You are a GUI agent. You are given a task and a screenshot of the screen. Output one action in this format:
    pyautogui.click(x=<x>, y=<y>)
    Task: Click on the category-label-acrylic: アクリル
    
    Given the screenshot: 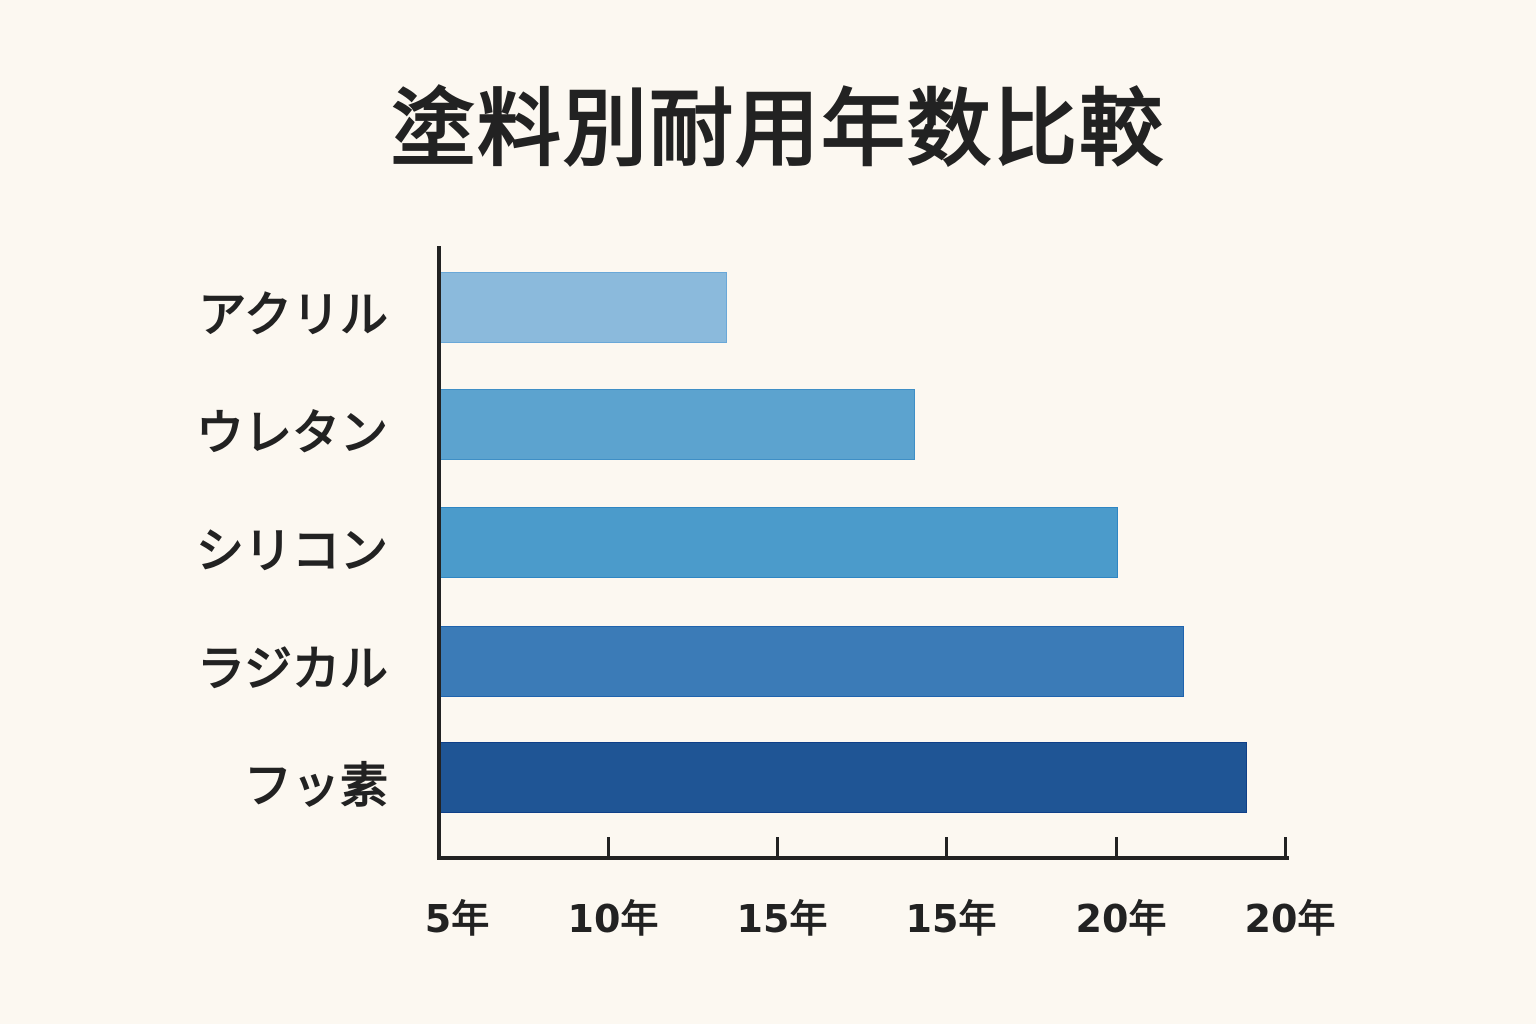 What is the action you would take?
    pyautogui.click(x=293, y=315)
    